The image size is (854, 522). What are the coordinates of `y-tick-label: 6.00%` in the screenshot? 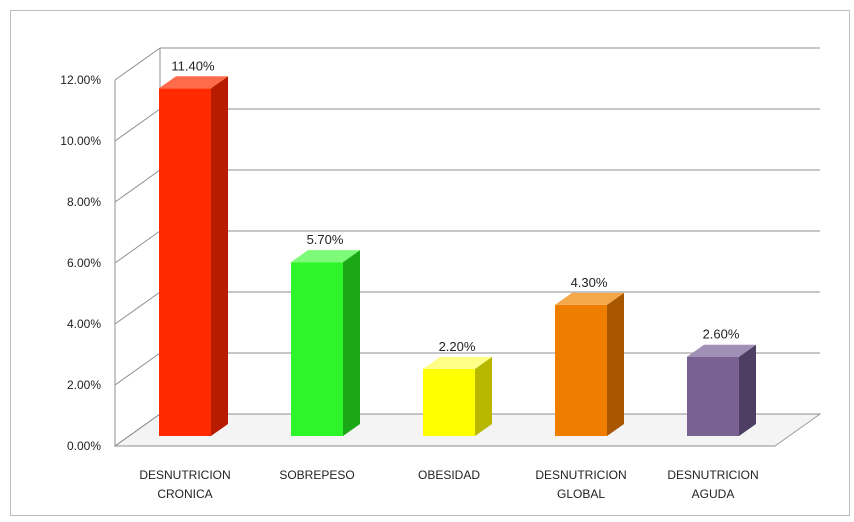 It's located at (84, 263).